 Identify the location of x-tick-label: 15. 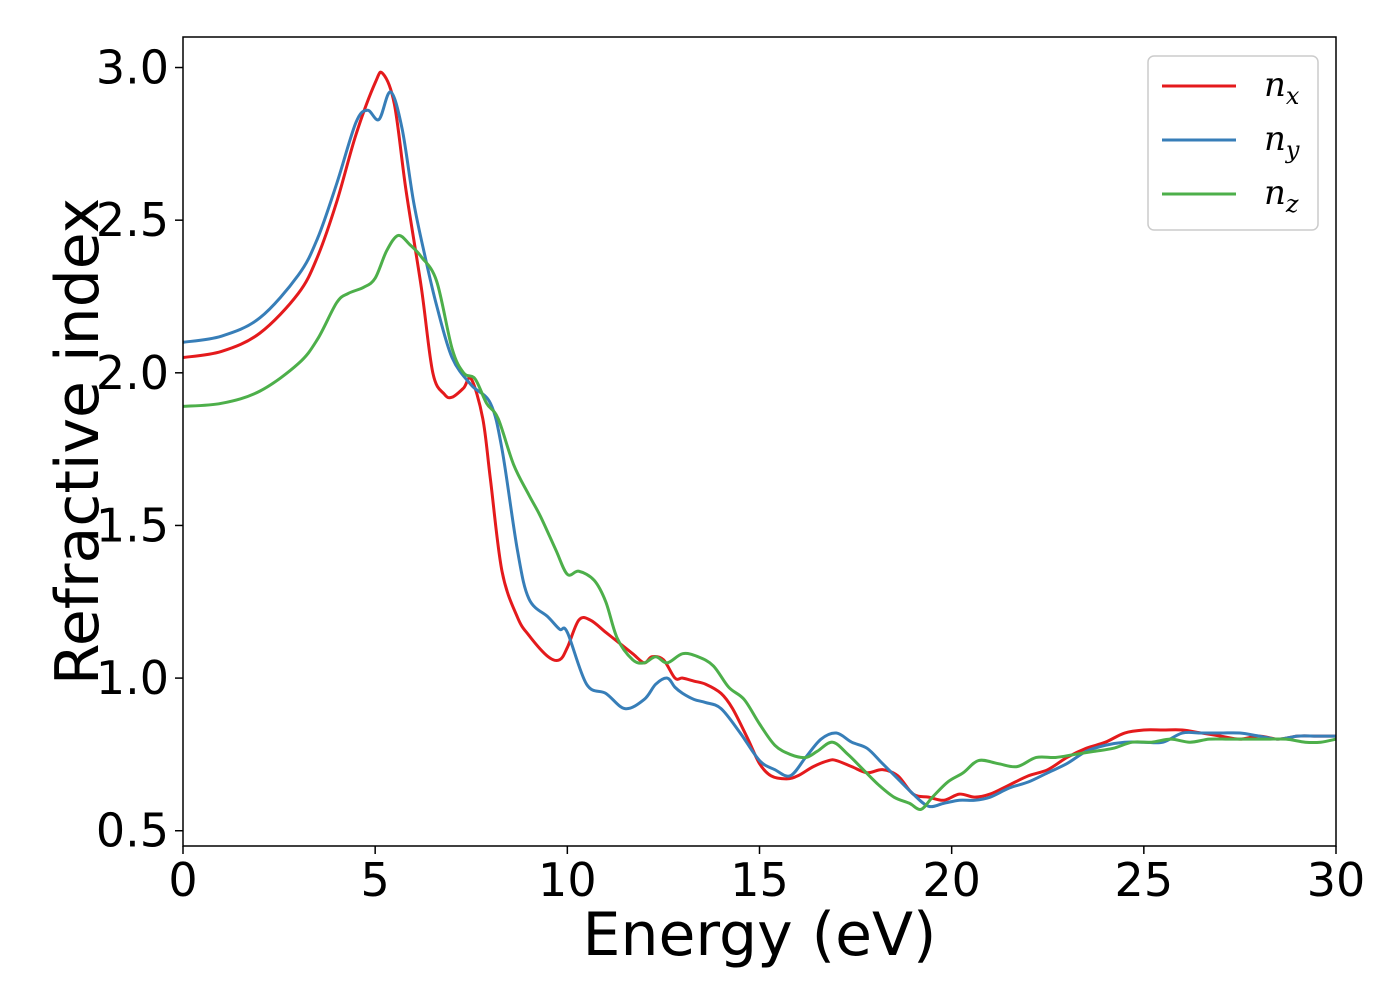
(759, 880).